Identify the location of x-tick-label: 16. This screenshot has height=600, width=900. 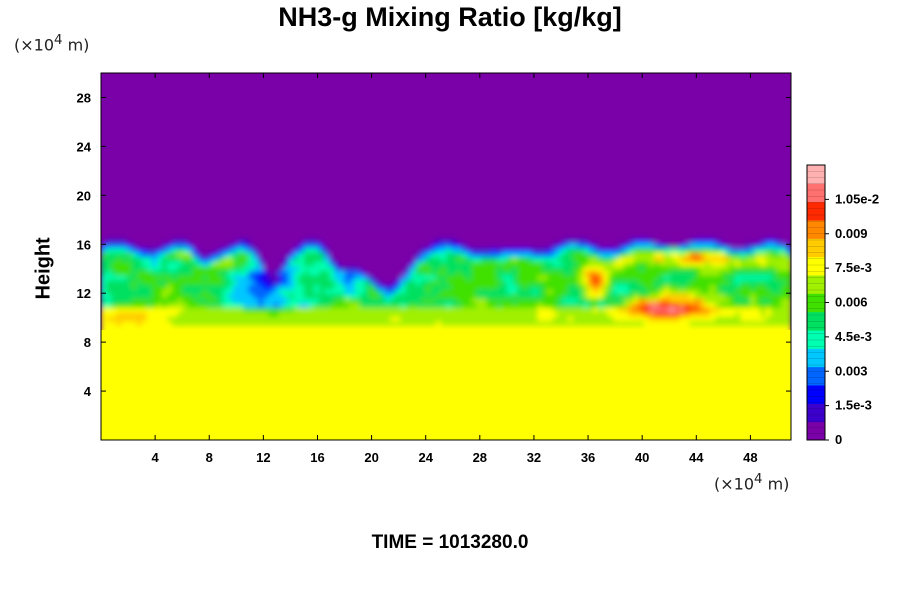
(317, 457).